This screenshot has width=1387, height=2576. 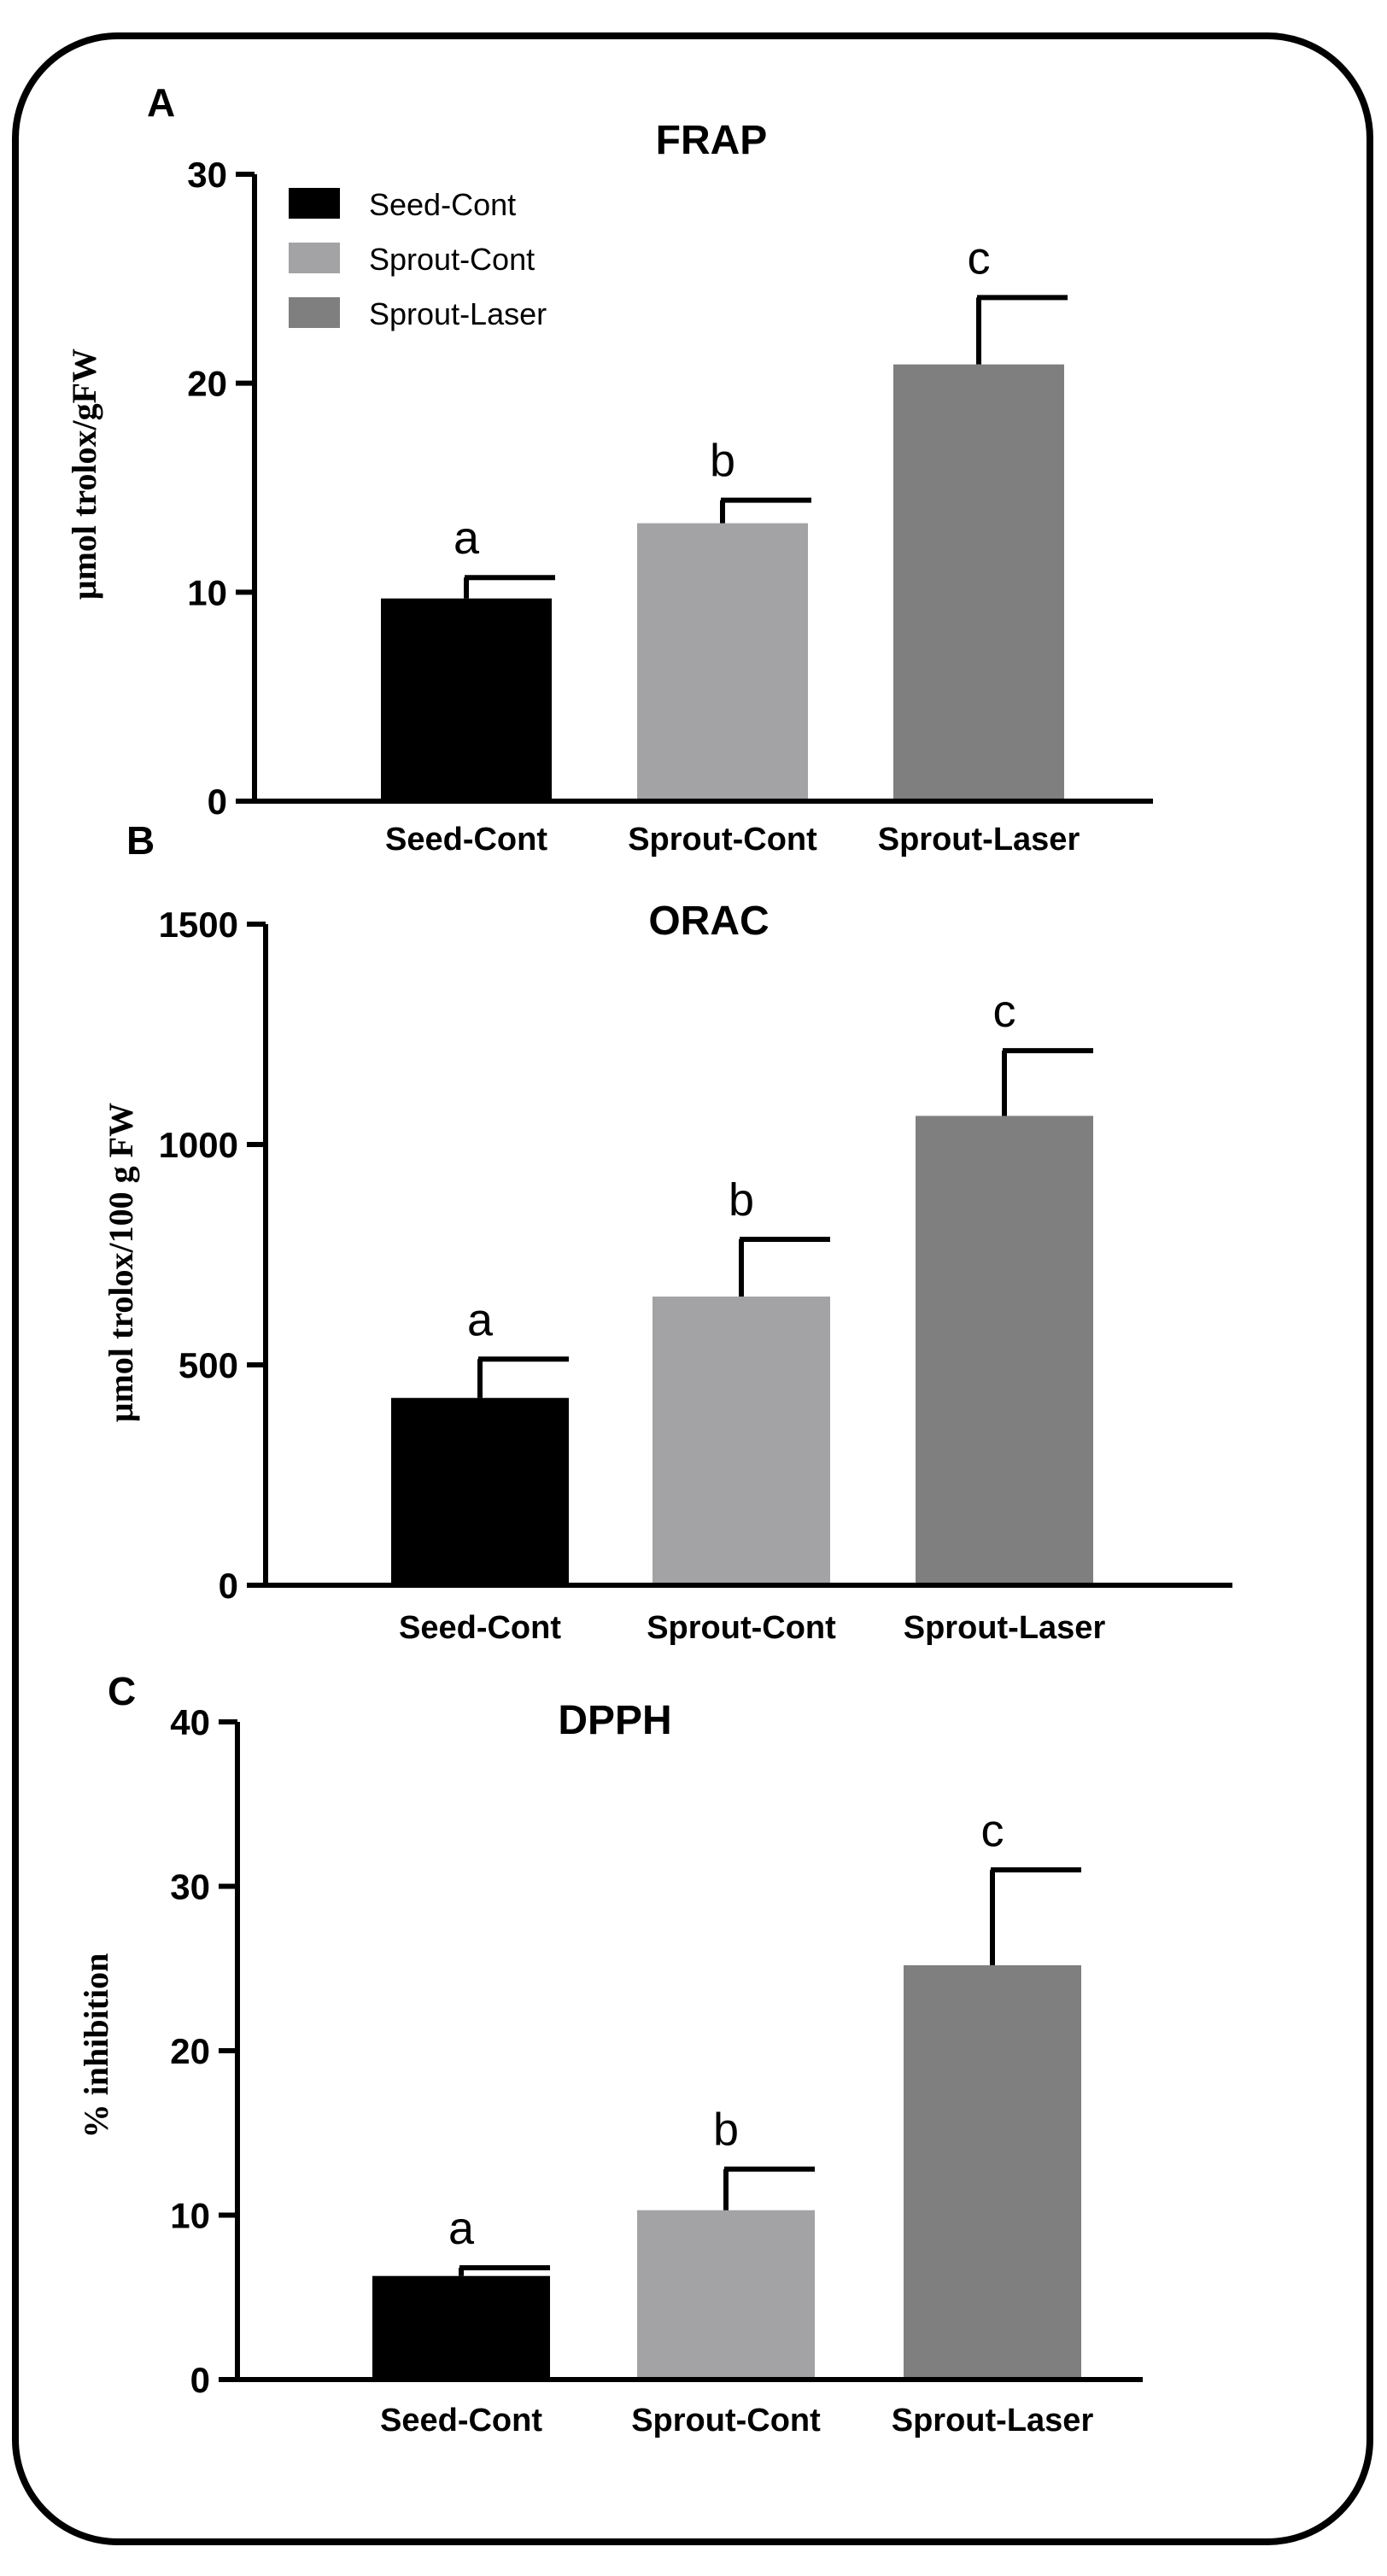 What do you see at coordinates (708, 921) in the screenshot?
I see `panel-b-title: ORAC` at bounding box center [708, 921].